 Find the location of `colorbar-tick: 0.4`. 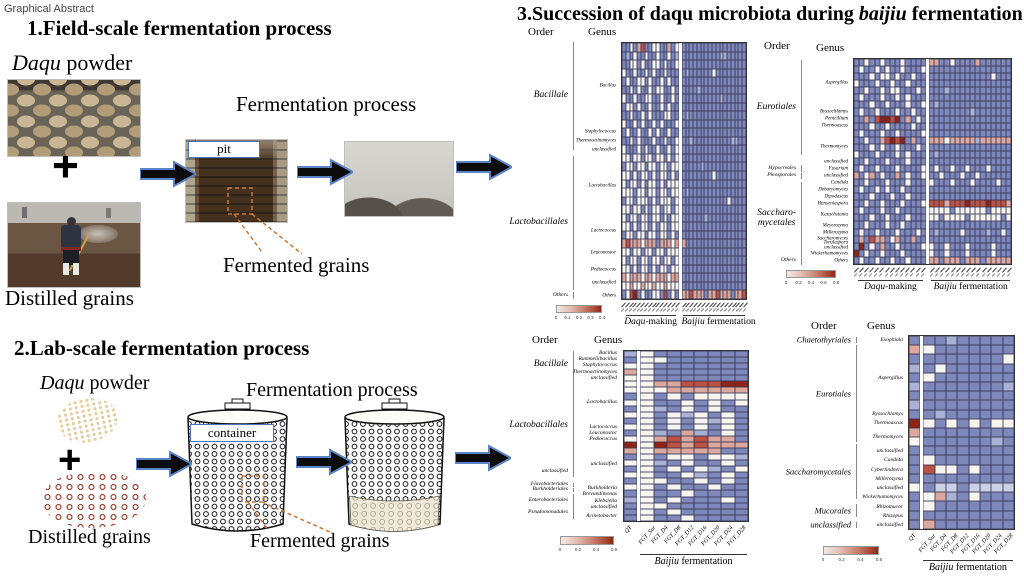

colorbar-tick: 0.4 is located at coordinates (860, 559).